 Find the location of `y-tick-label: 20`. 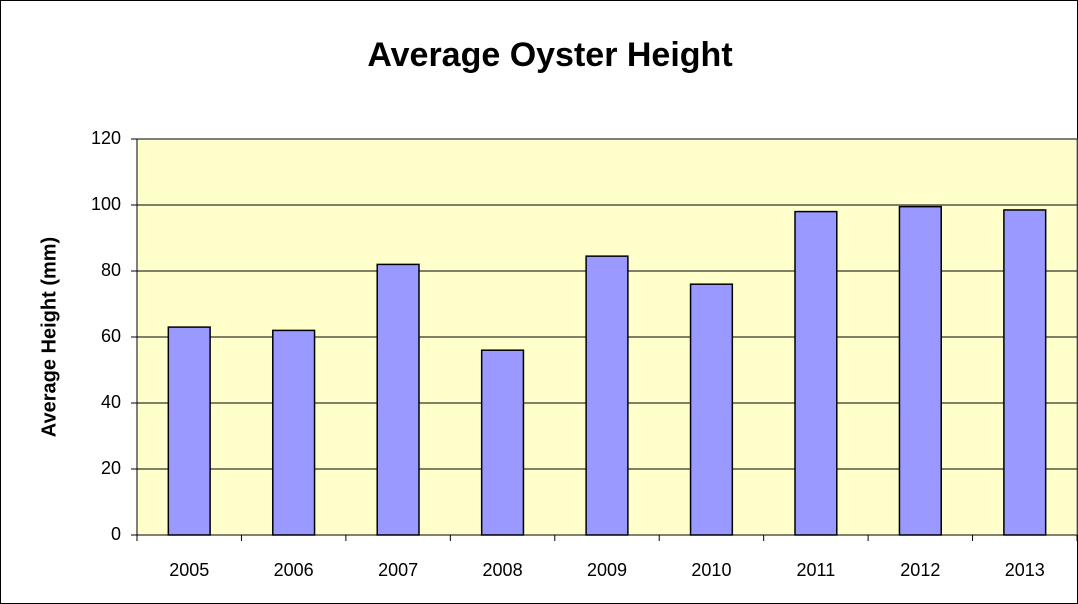

y-tick-label: 20 is located at coordinates (111, 468).